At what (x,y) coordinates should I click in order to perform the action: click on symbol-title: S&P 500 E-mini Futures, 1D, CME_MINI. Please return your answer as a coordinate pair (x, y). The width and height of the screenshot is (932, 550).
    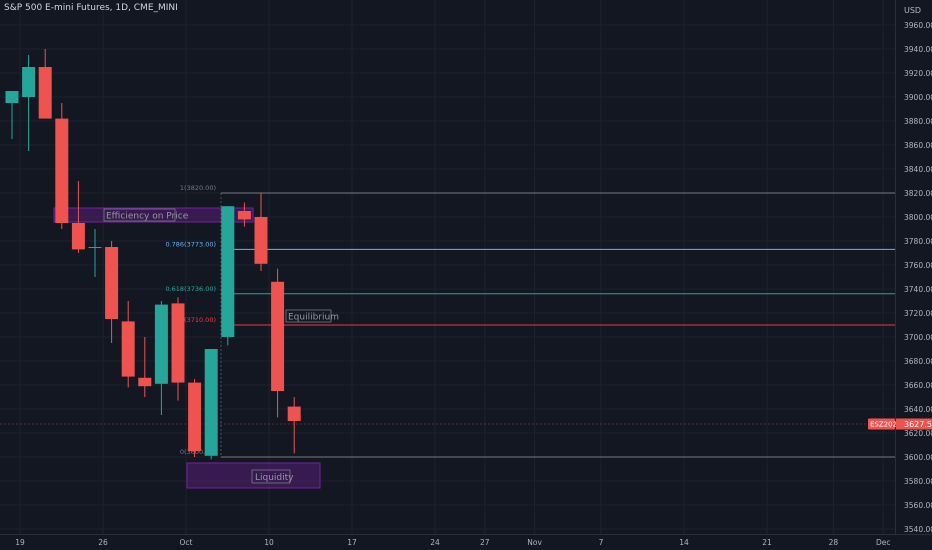
    Looking at the image, I should click on (91, 8).